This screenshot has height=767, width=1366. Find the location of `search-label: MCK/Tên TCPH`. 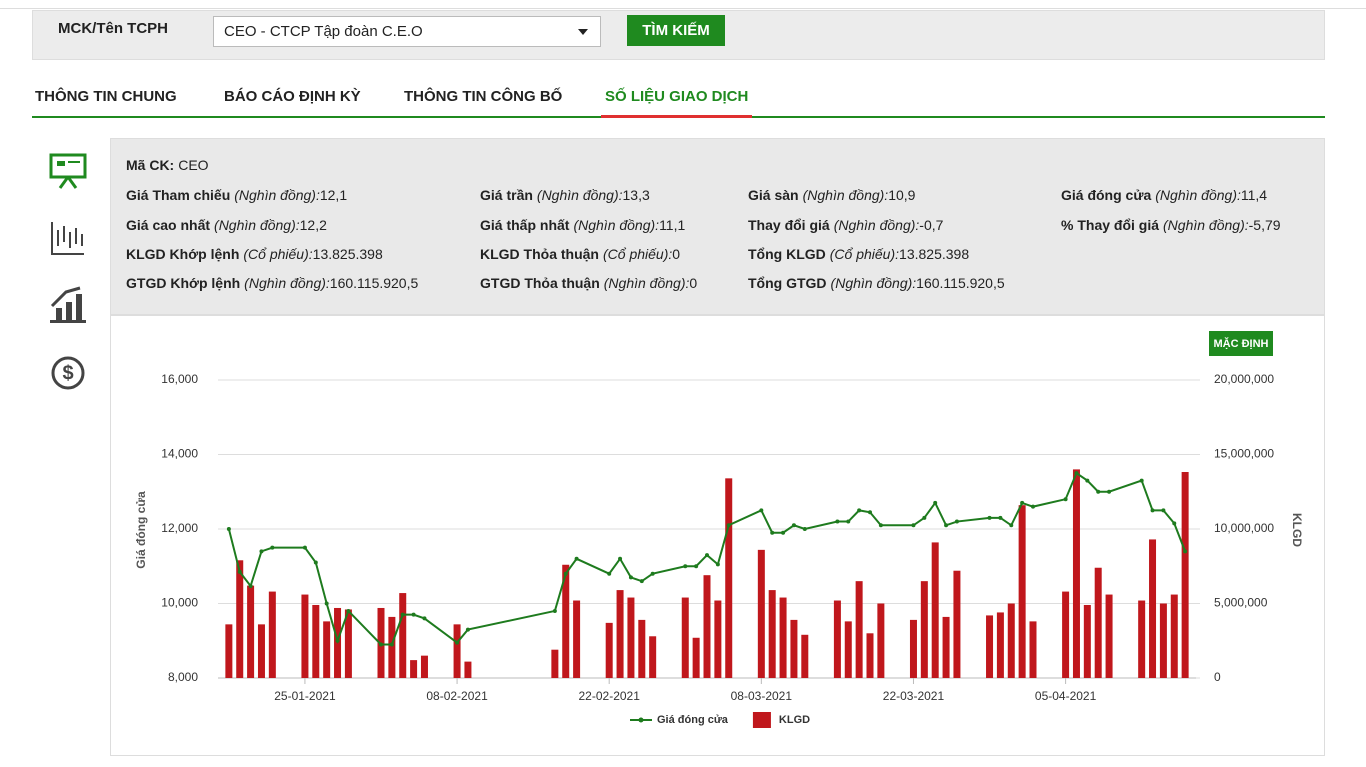

search-label: MCK/Tên TCPH is located at coordinates (113, 28).